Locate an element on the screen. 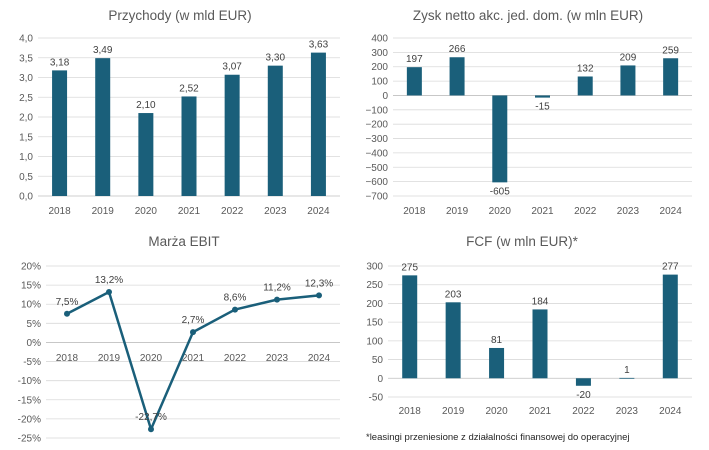 Image resolution: width=709 pixels, height=450 pixels. chart4-ytick-label: -50 is located at coordinates (376, 398).